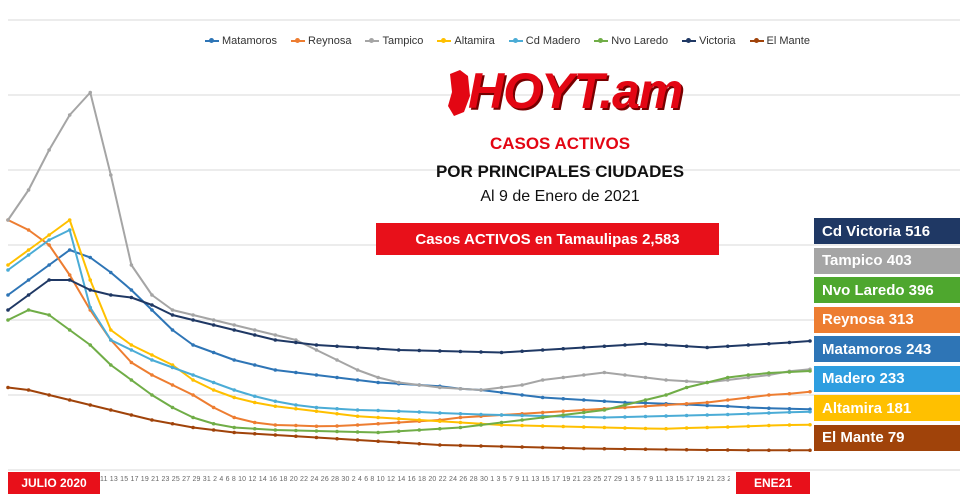  Describe the element at coordinates (54, 483) in the screenshot. I see `x-start-label: JULIO 2020` at that location.